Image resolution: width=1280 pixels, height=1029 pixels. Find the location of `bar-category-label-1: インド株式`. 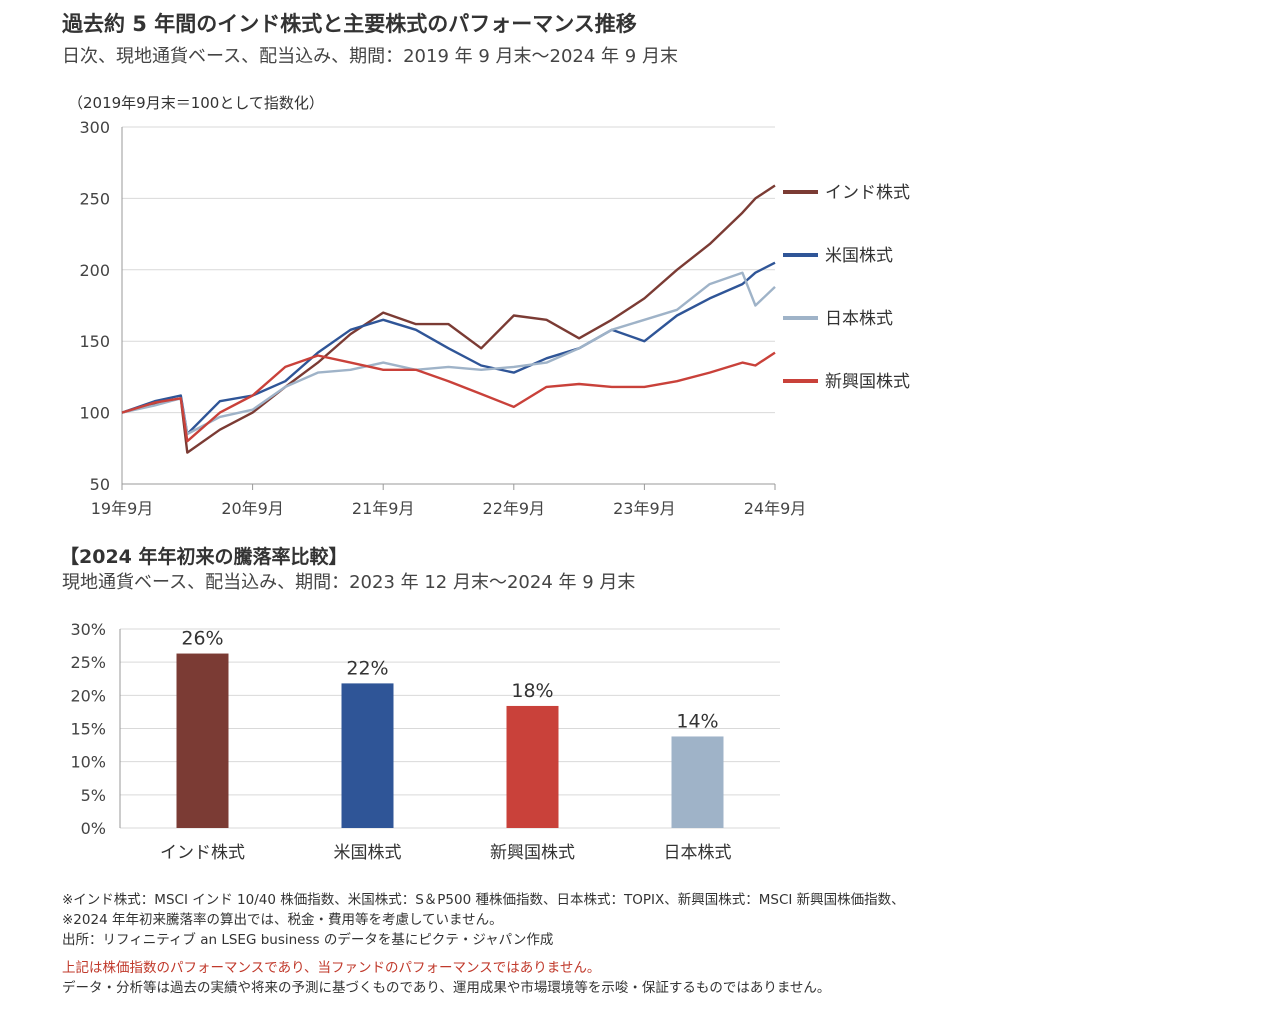

bar-category-label-1: インド株式 is located at coordinates (202, 853).